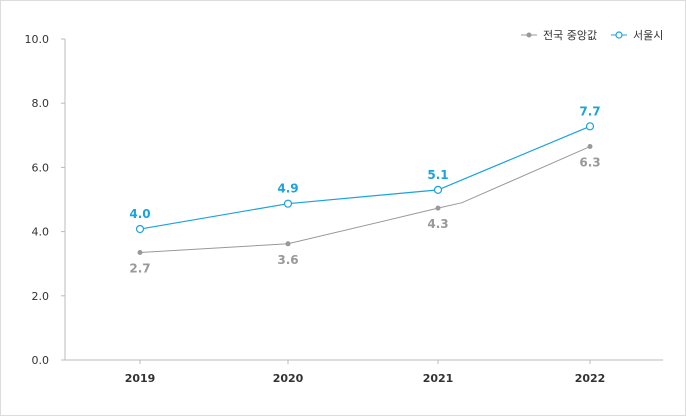  What do you see at coordinates (41, 232) in the screenshot?
I see `y-tick-label: 4.0` at bounding box center [41, 232].